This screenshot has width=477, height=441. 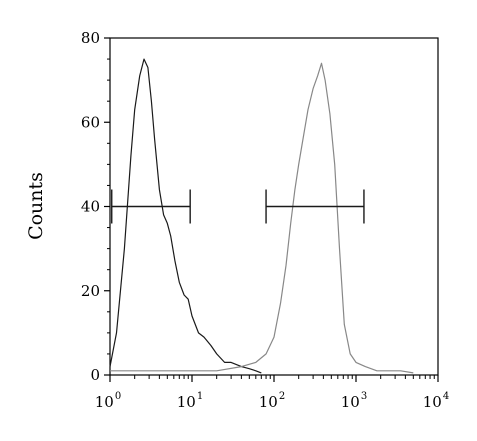 What do you see at coordinates (36, 206) in the screenshot?
I see `y-axis-label: Counts` at bounding box center [36, 206].